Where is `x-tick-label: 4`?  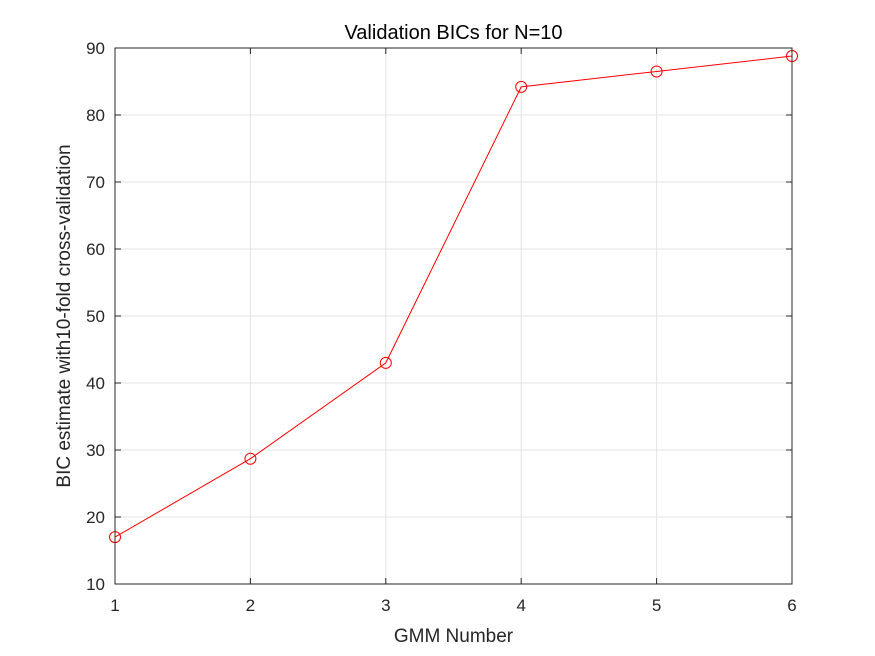
x-tick-label: 4 is located at coordinates (520, 605).